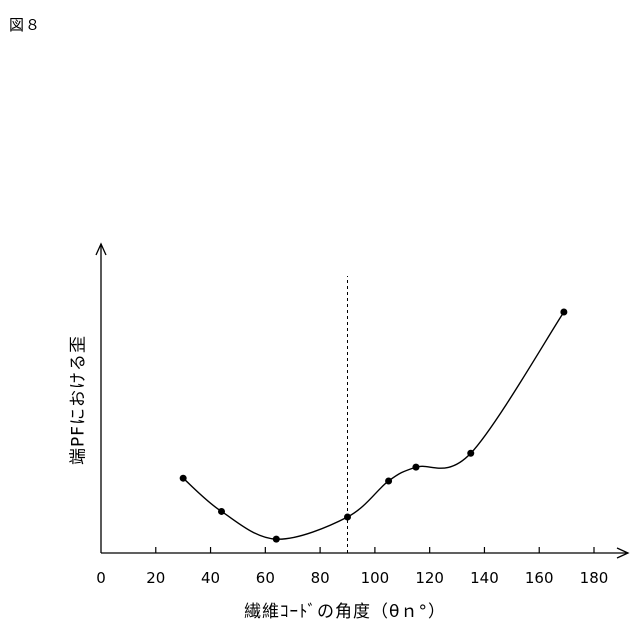  I want to click on x-axis-label: 繊維ｺｰﾄﾞの角度（θｎ°）, so click(345, 609).